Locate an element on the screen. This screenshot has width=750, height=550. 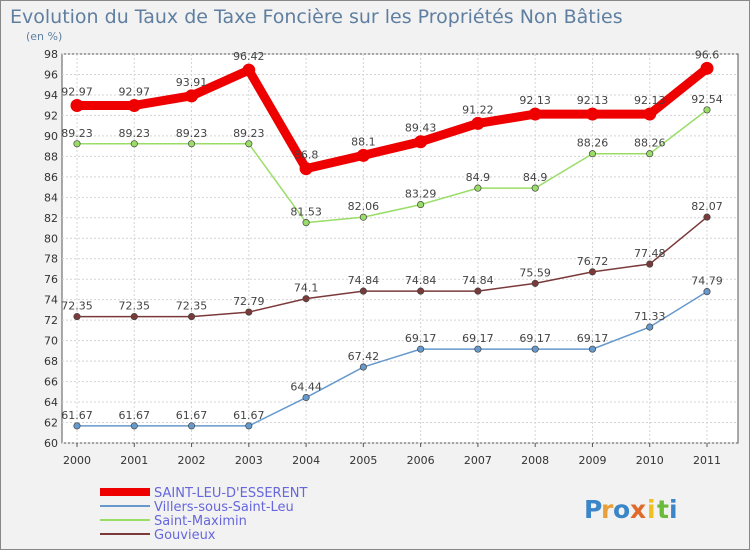
data-label: 93.91 is located at coordinates (192, 82).